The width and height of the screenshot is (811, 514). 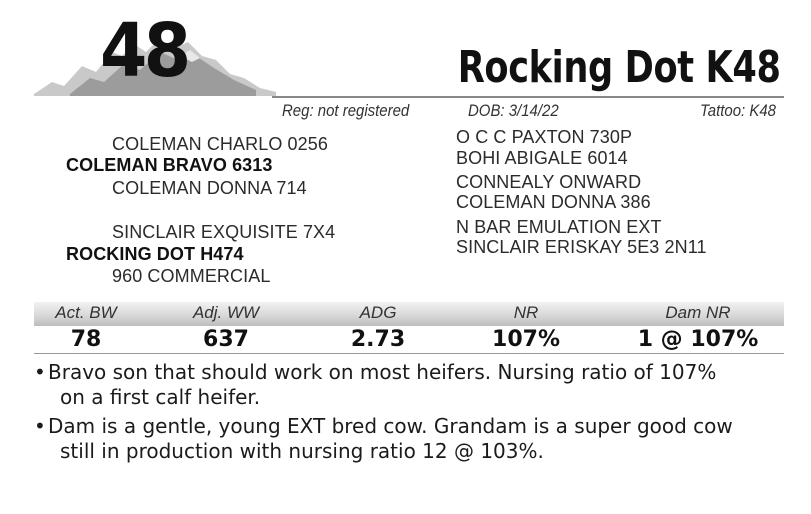 I want to click on tattoo: Tattoo: K48, so click(x=738, y=110).